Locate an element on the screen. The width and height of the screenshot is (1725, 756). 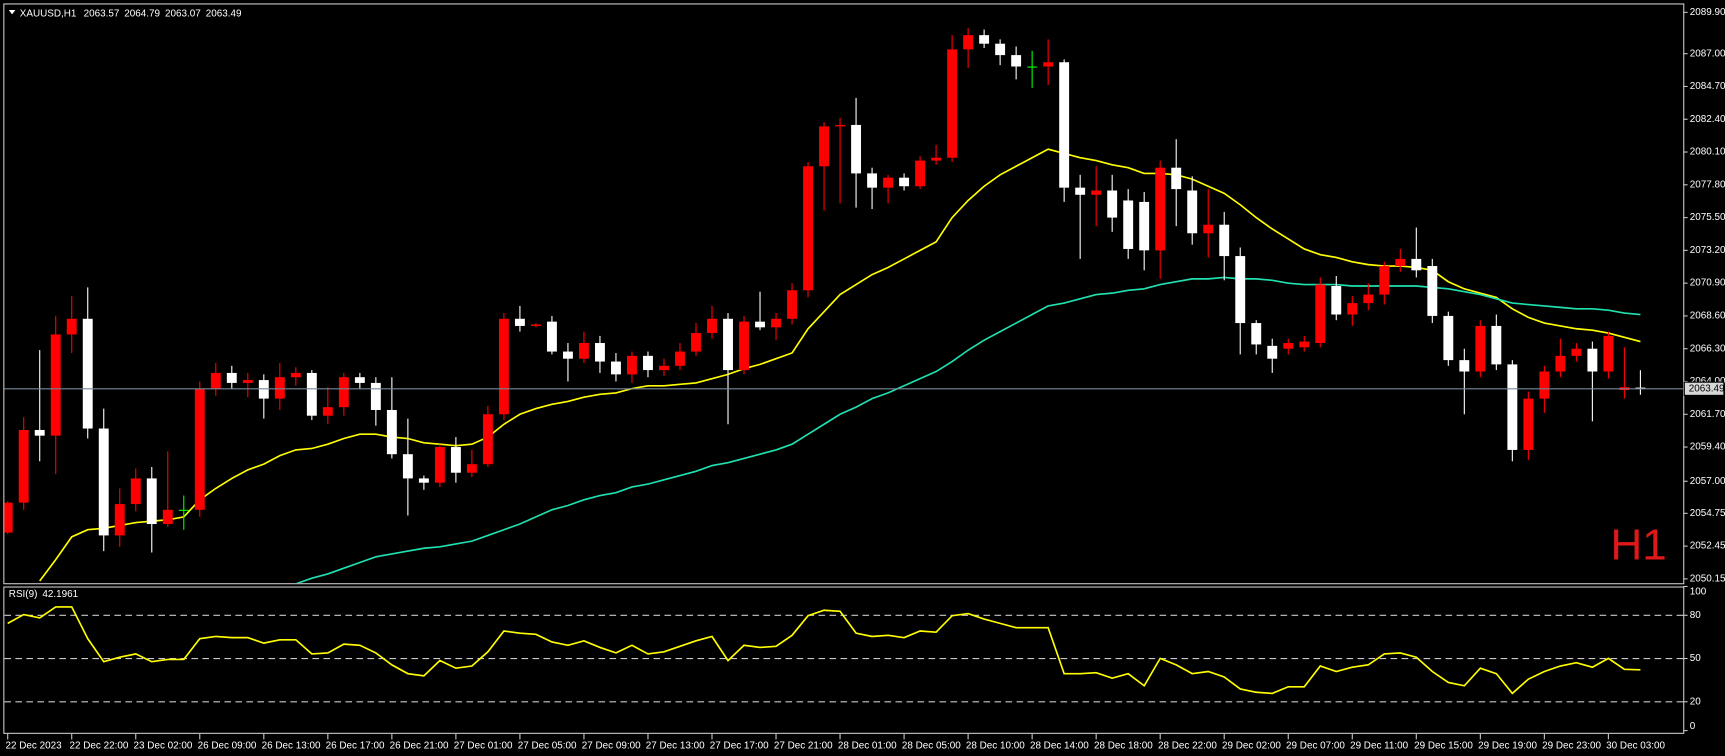
x-tick-label: 29 Dec 07:00 is located at coordinates (1315, 746).